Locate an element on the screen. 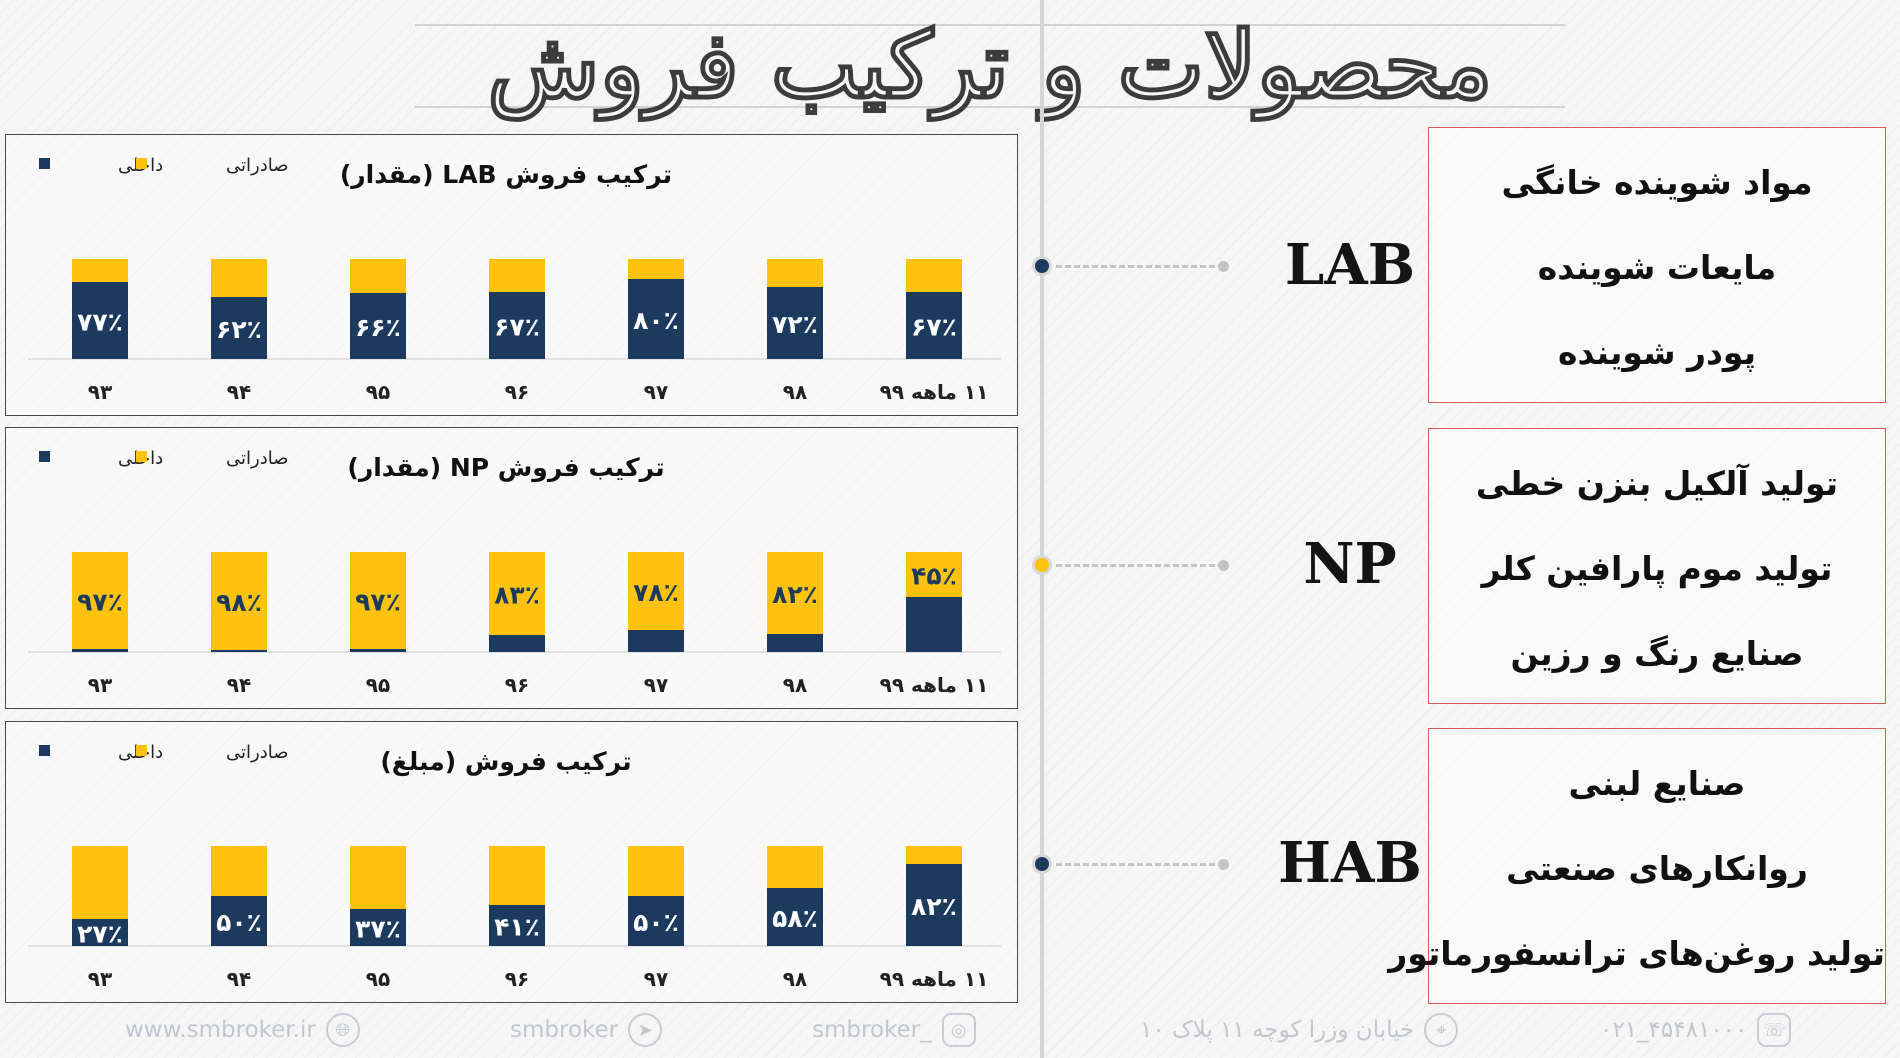 This screenshot has height=1058, width=1900. bar-value-label: ۶۶٪ is located at coordinates (378, 327).